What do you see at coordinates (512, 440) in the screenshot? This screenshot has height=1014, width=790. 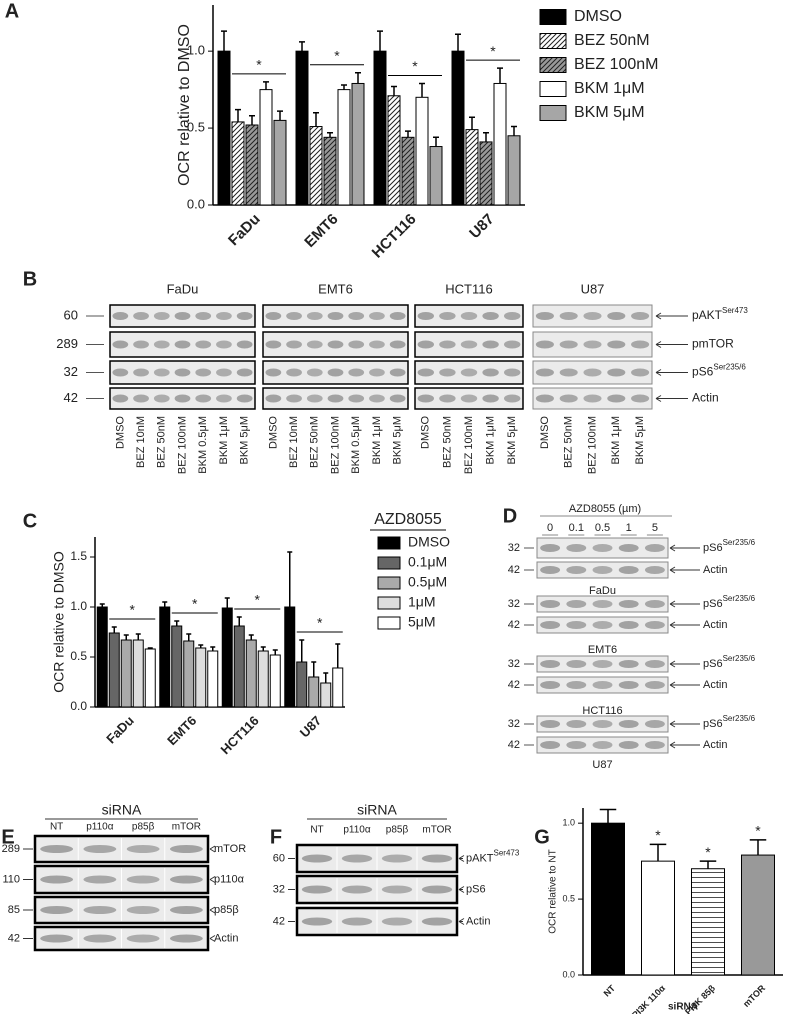 I see `lane-label: BKM 5μM` at bounding box center [512, 440].